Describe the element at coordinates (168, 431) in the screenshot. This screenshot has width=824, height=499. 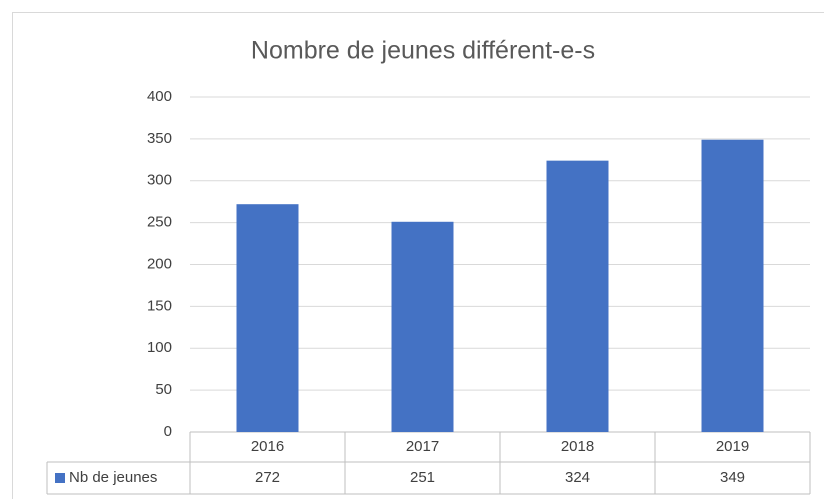
I see `y-tick-label: 0` at that location.